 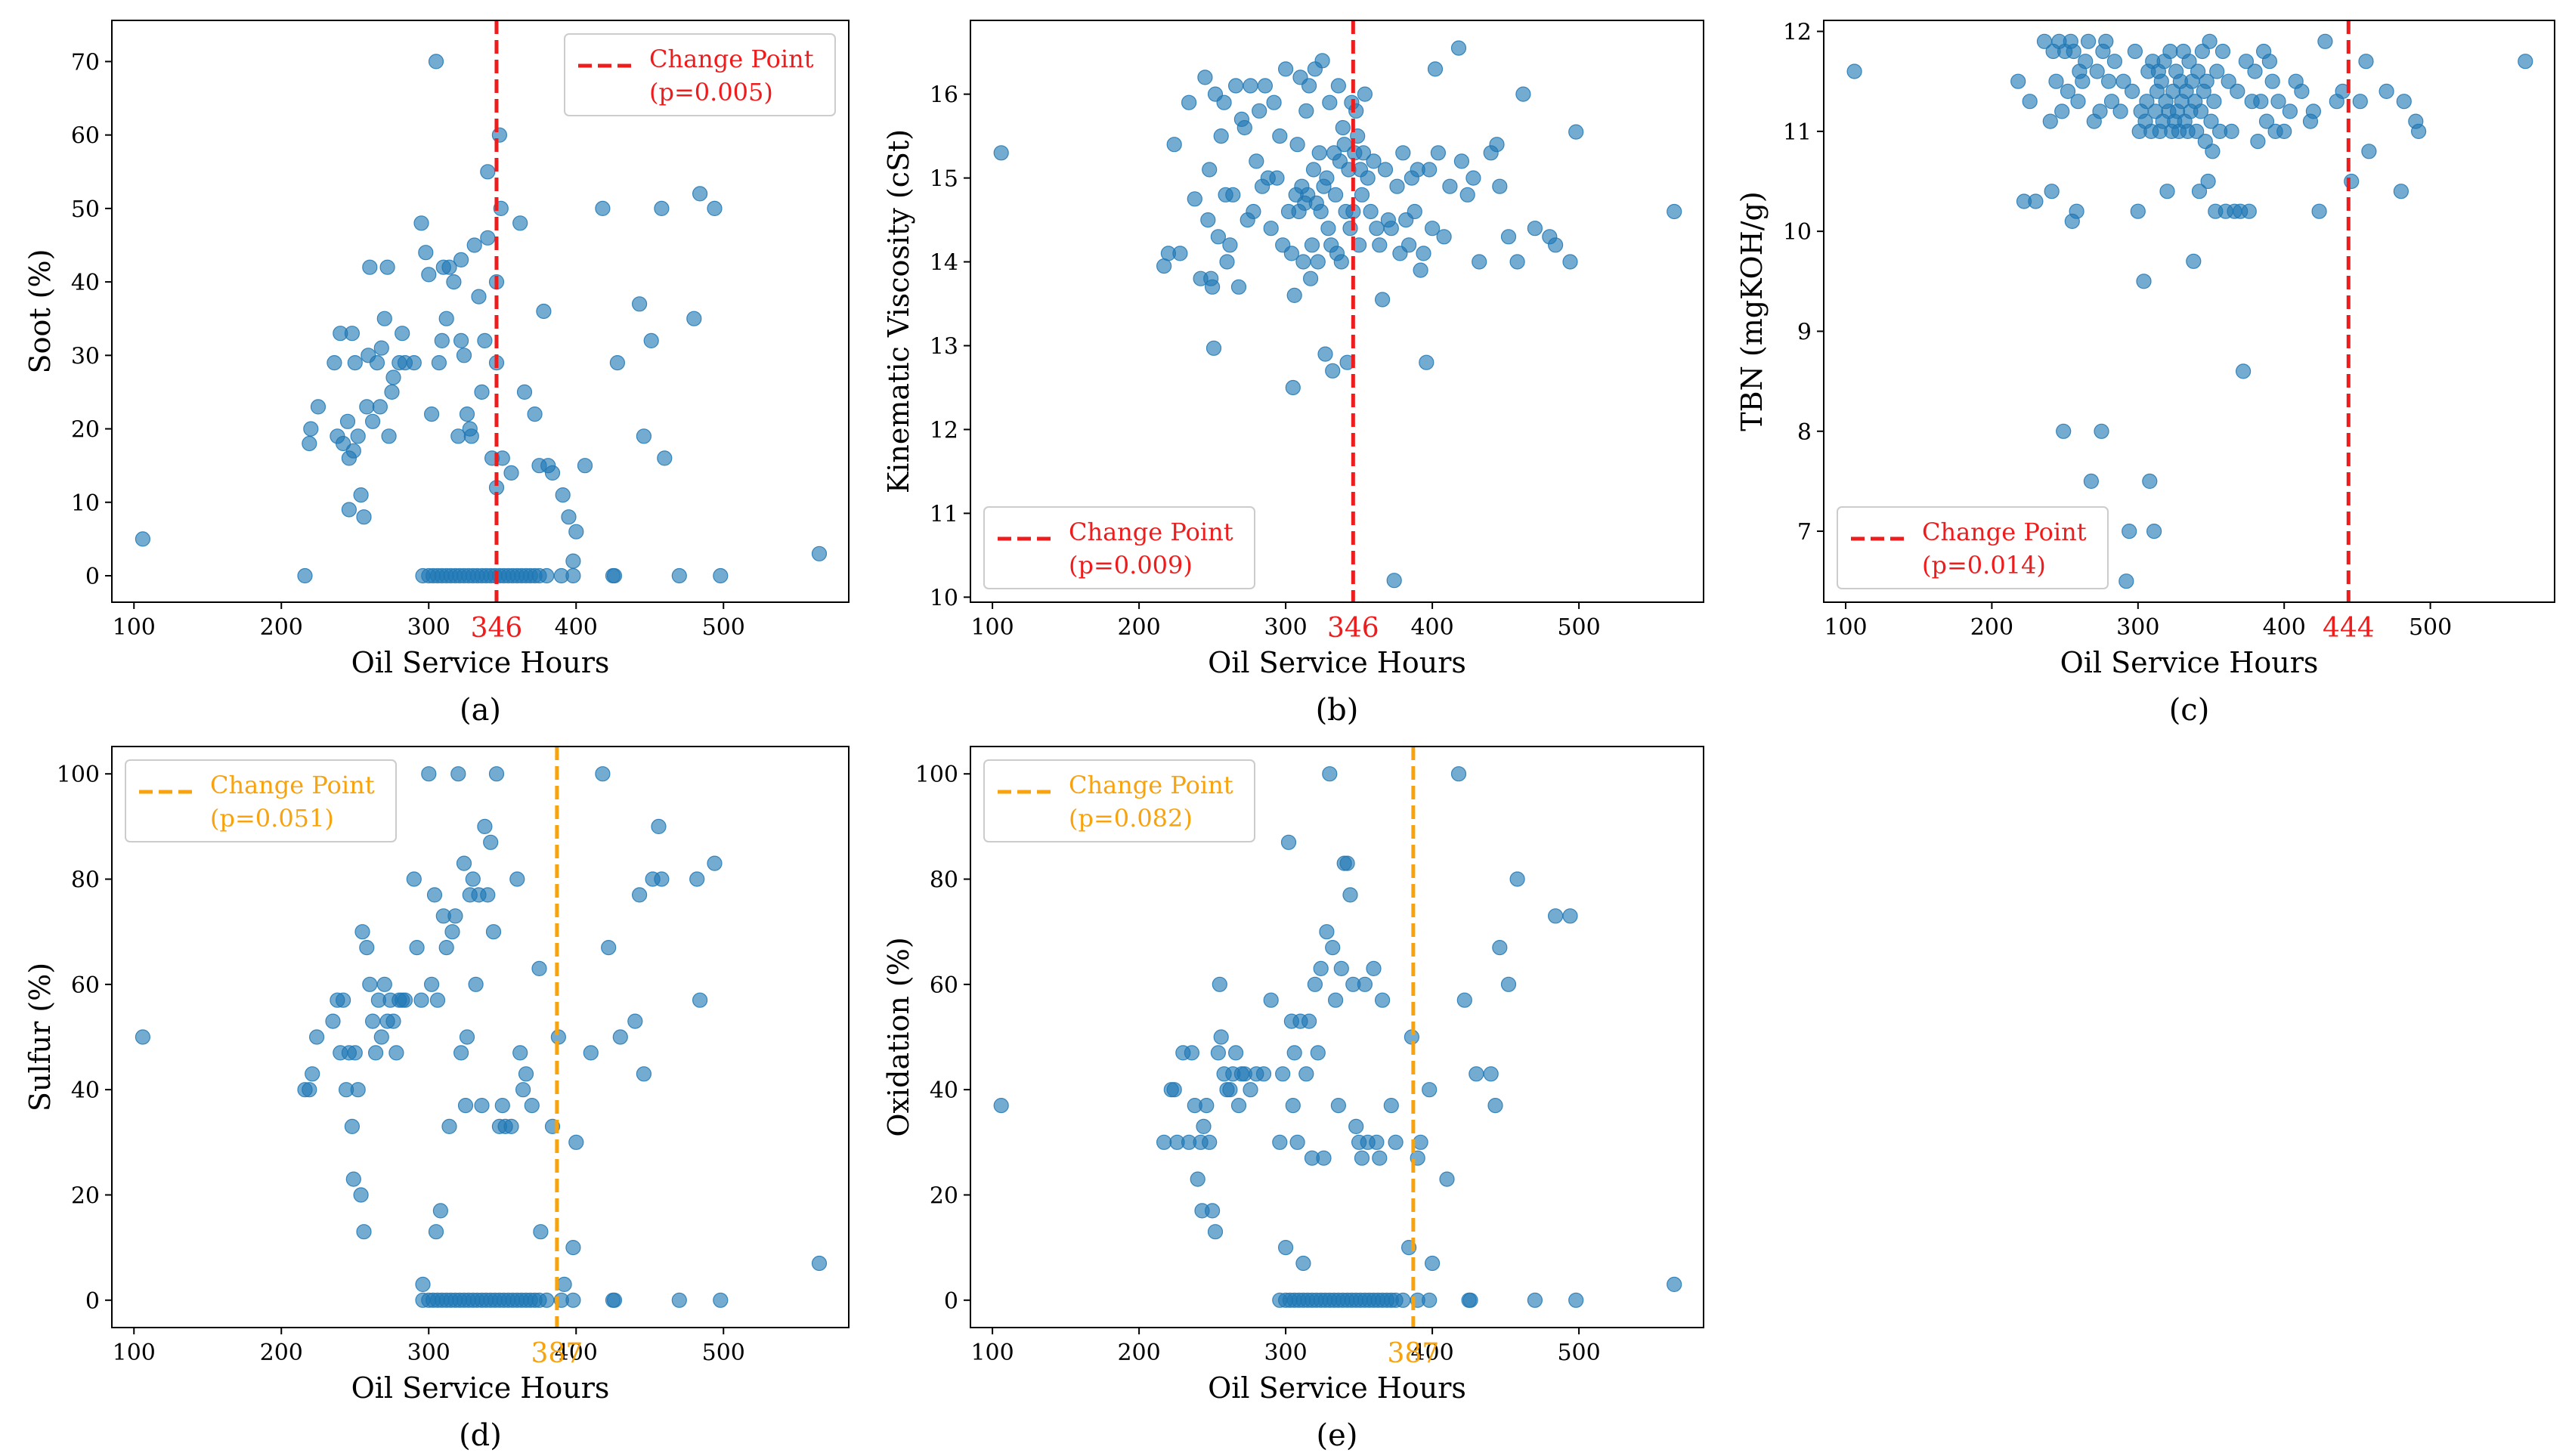 I want to click on y-tick-label: 40, so click(x=944, y=1090).